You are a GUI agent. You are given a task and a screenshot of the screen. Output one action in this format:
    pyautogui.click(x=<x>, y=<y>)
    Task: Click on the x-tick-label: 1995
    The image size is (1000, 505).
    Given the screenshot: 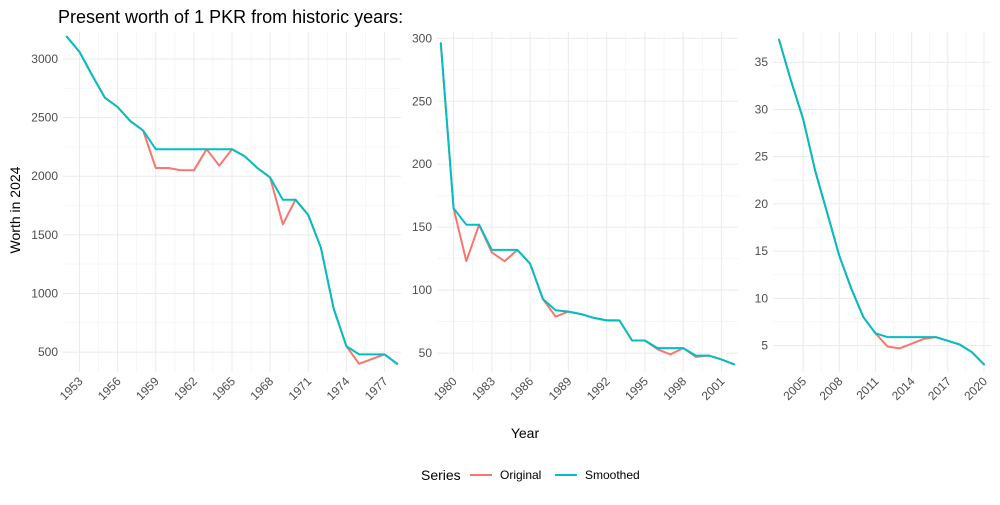 What is the action you would take?
    pyautogui.click(x=636, y=388)
    